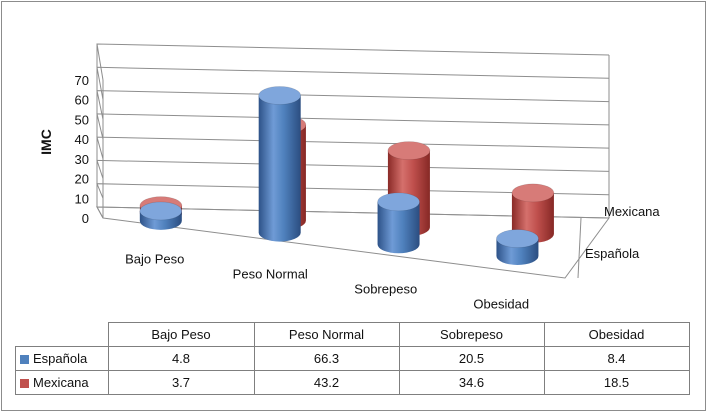 The height and width of the screenshot is (414, 709). I want to click on y-tick-label: 50, so click(82, 119).